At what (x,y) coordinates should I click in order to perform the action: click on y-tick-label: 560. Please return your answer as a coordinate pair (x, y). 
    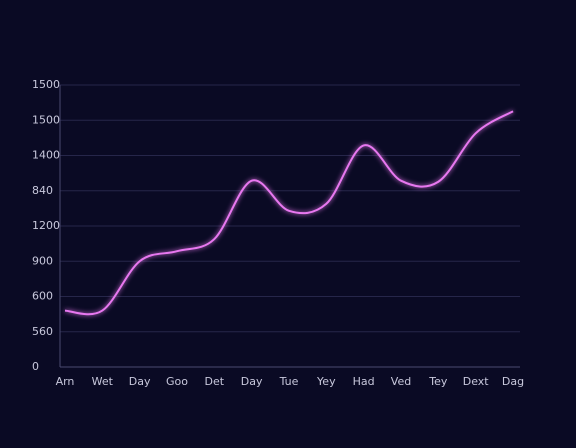
    Looking at the image, I should click on (42, 331).